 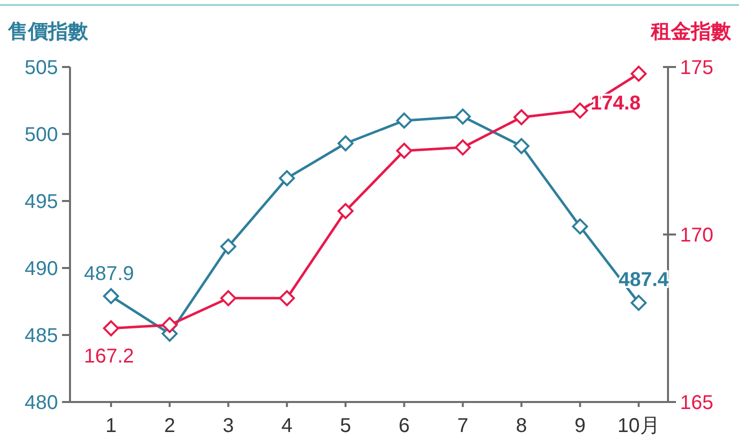 What do you see at coordinates (48, 32) in the screenshot?
I see `y-axis-title: 售價指數` at bounding box center [48, 32].